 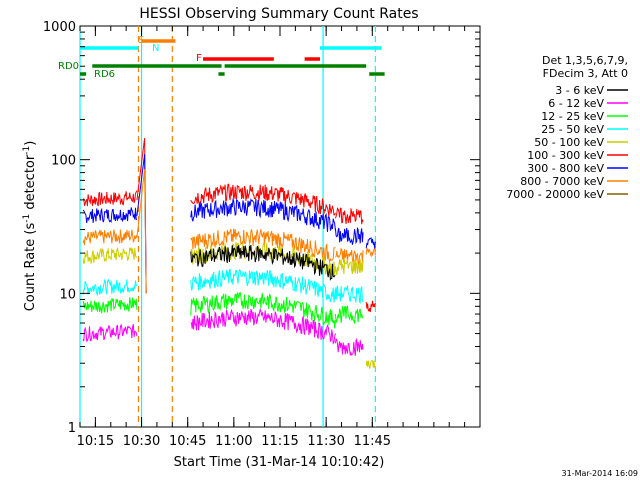 I want to click on y-tick-label: 10, so click(x=67, y=294).